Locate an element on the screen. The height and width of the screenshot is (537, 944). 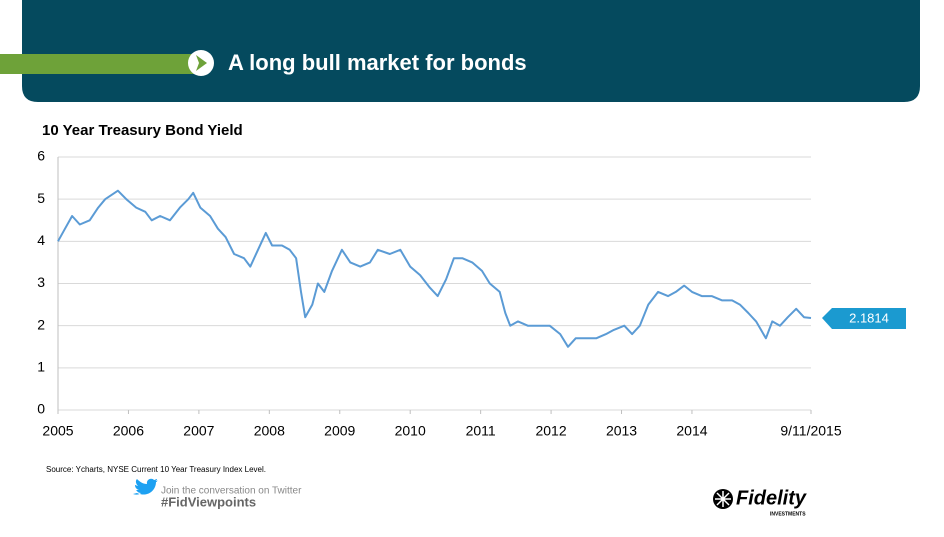
x-tick-label: 2011 is located at coordinates (481, 431).